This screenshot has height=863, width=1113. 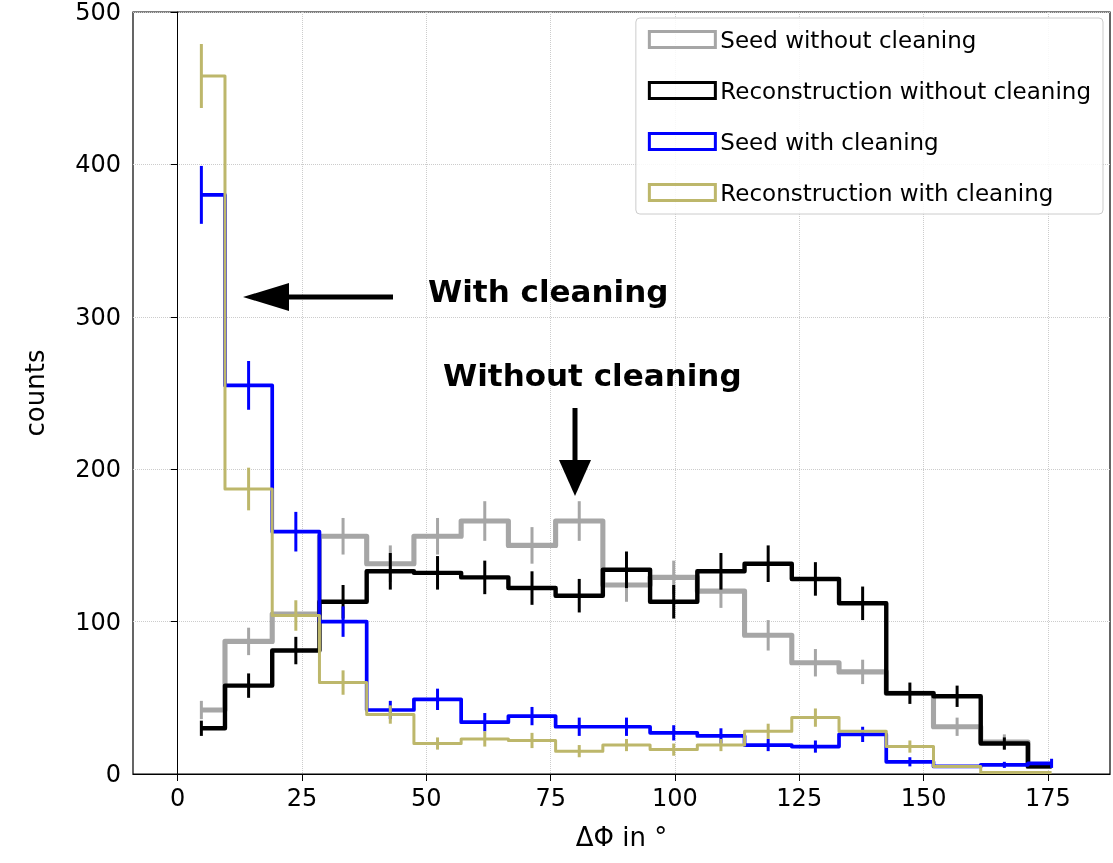 I want to click on y-axis-title: counts, so click(x=35, y=393).